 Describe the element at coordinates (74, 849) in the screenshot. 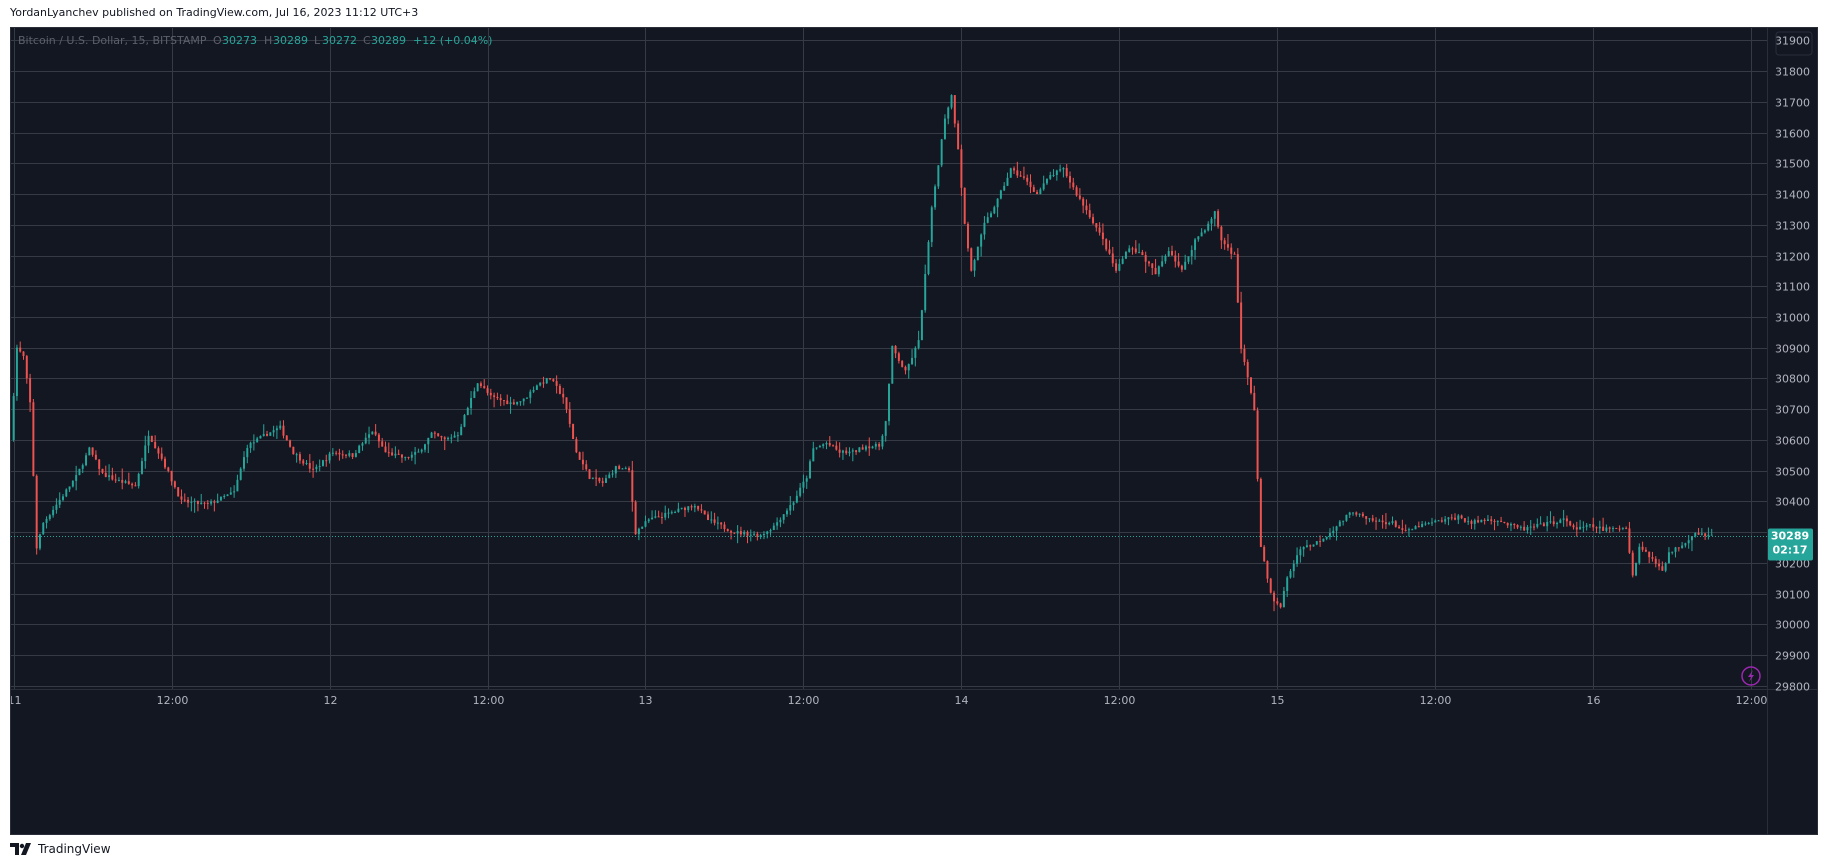

I see `footer-brand: TradingView` at that location.